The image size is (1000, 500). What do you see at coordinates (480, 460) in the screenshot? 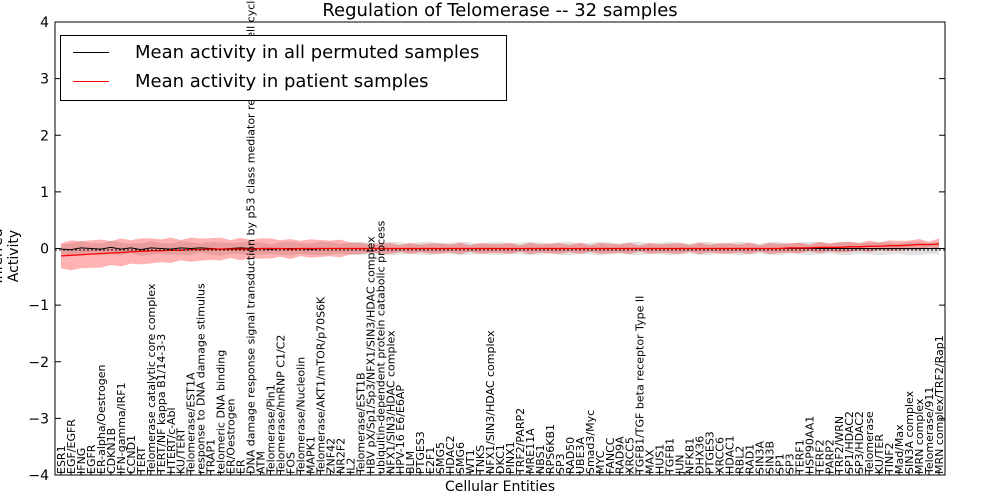
I see `x-tick-label: TNKS` at bounding box center [480, 460].